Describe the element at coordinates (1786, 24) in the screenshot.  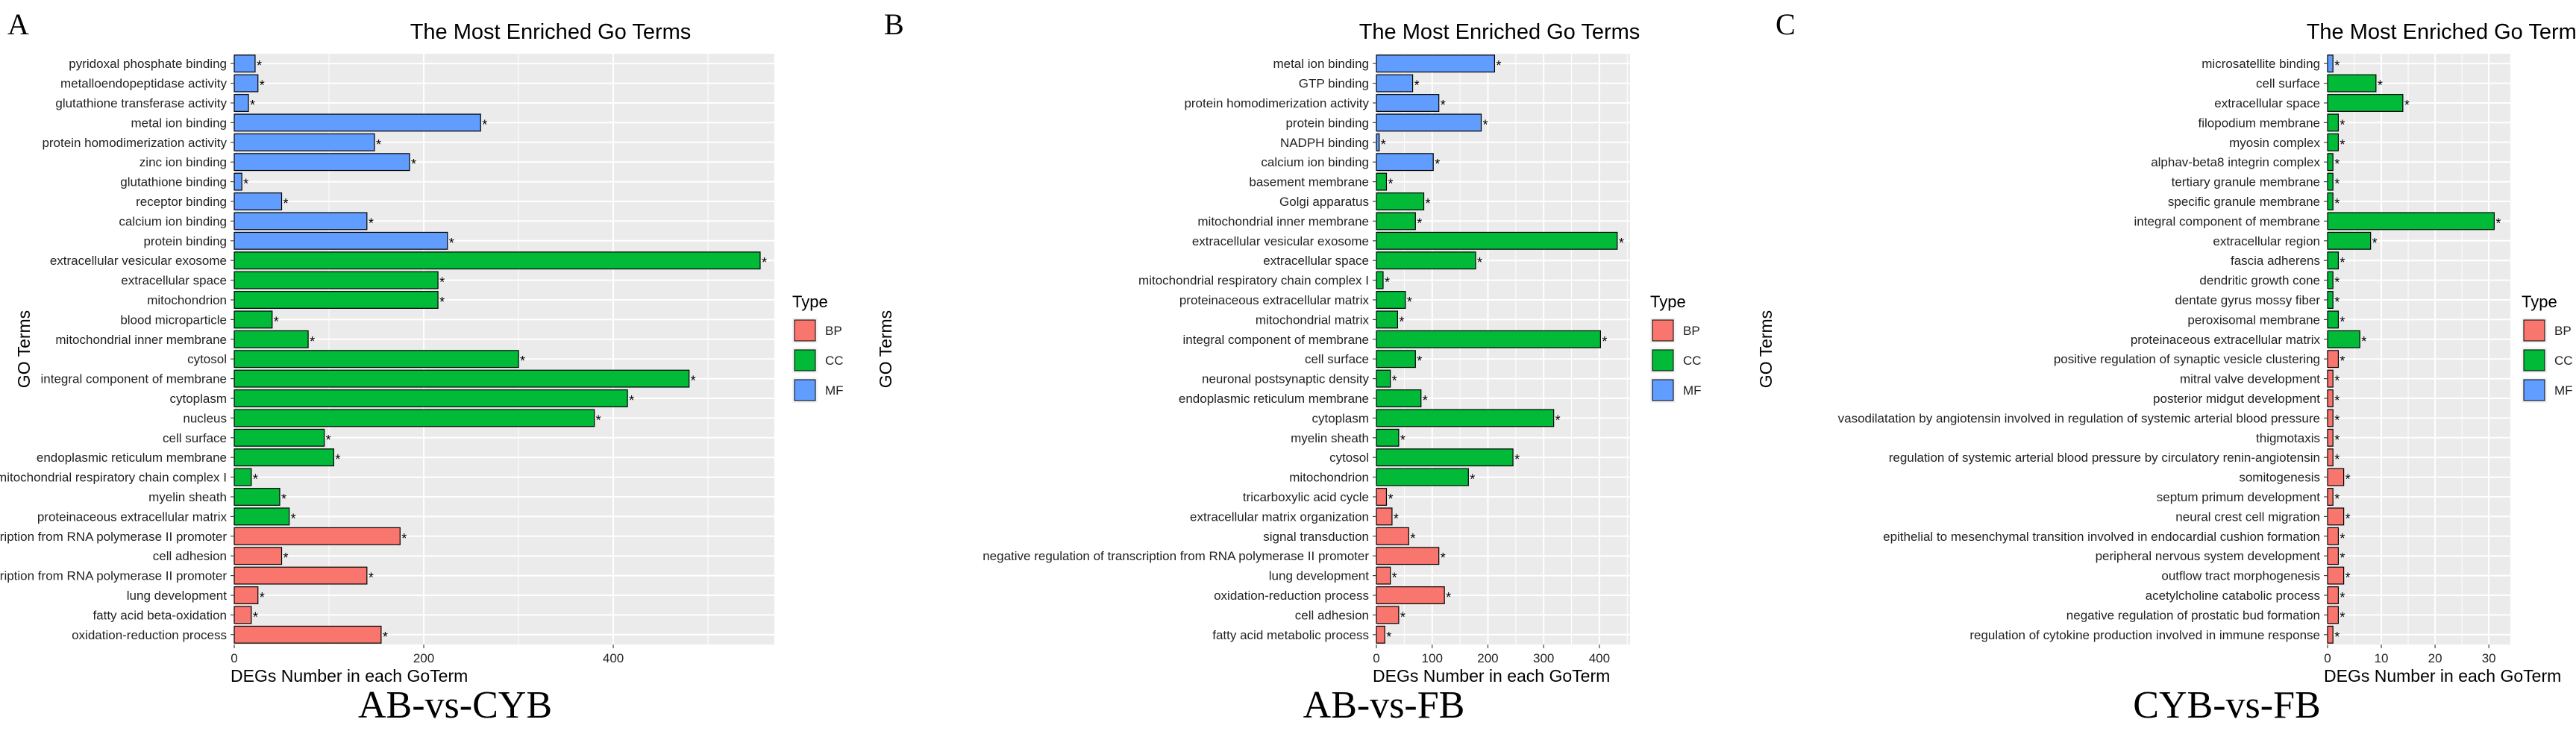
I see `panel-letter: C` at that location.